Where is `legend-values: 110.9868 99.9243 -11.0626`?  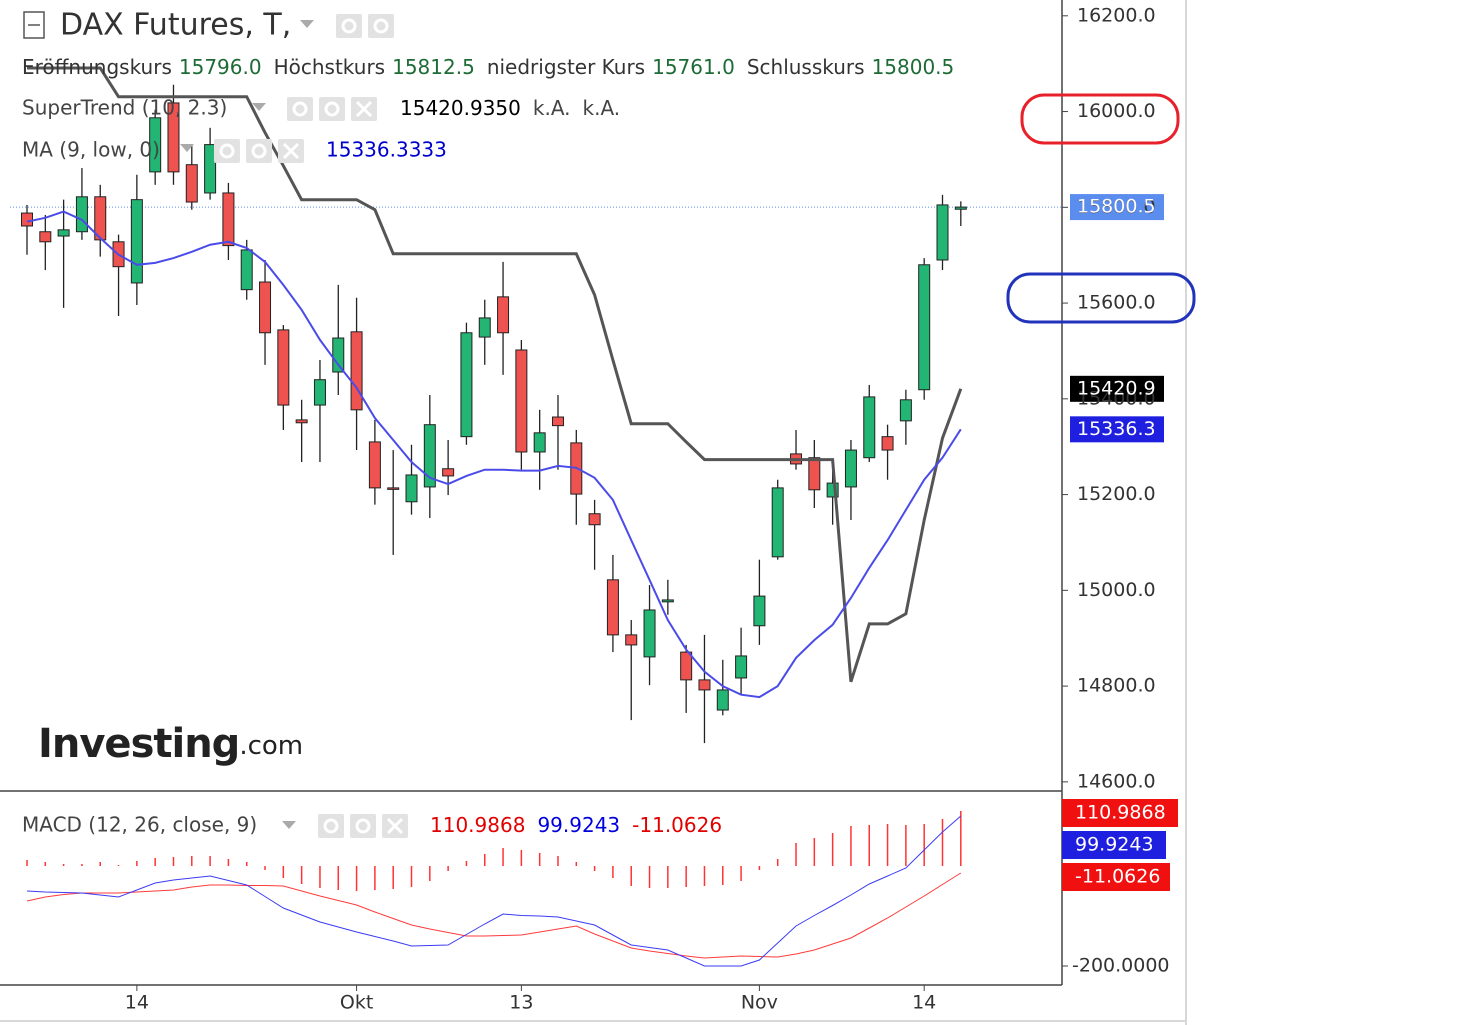 legend-values: 110.9868 99.9243 -11.0626 is located at coordinates (576, 825).